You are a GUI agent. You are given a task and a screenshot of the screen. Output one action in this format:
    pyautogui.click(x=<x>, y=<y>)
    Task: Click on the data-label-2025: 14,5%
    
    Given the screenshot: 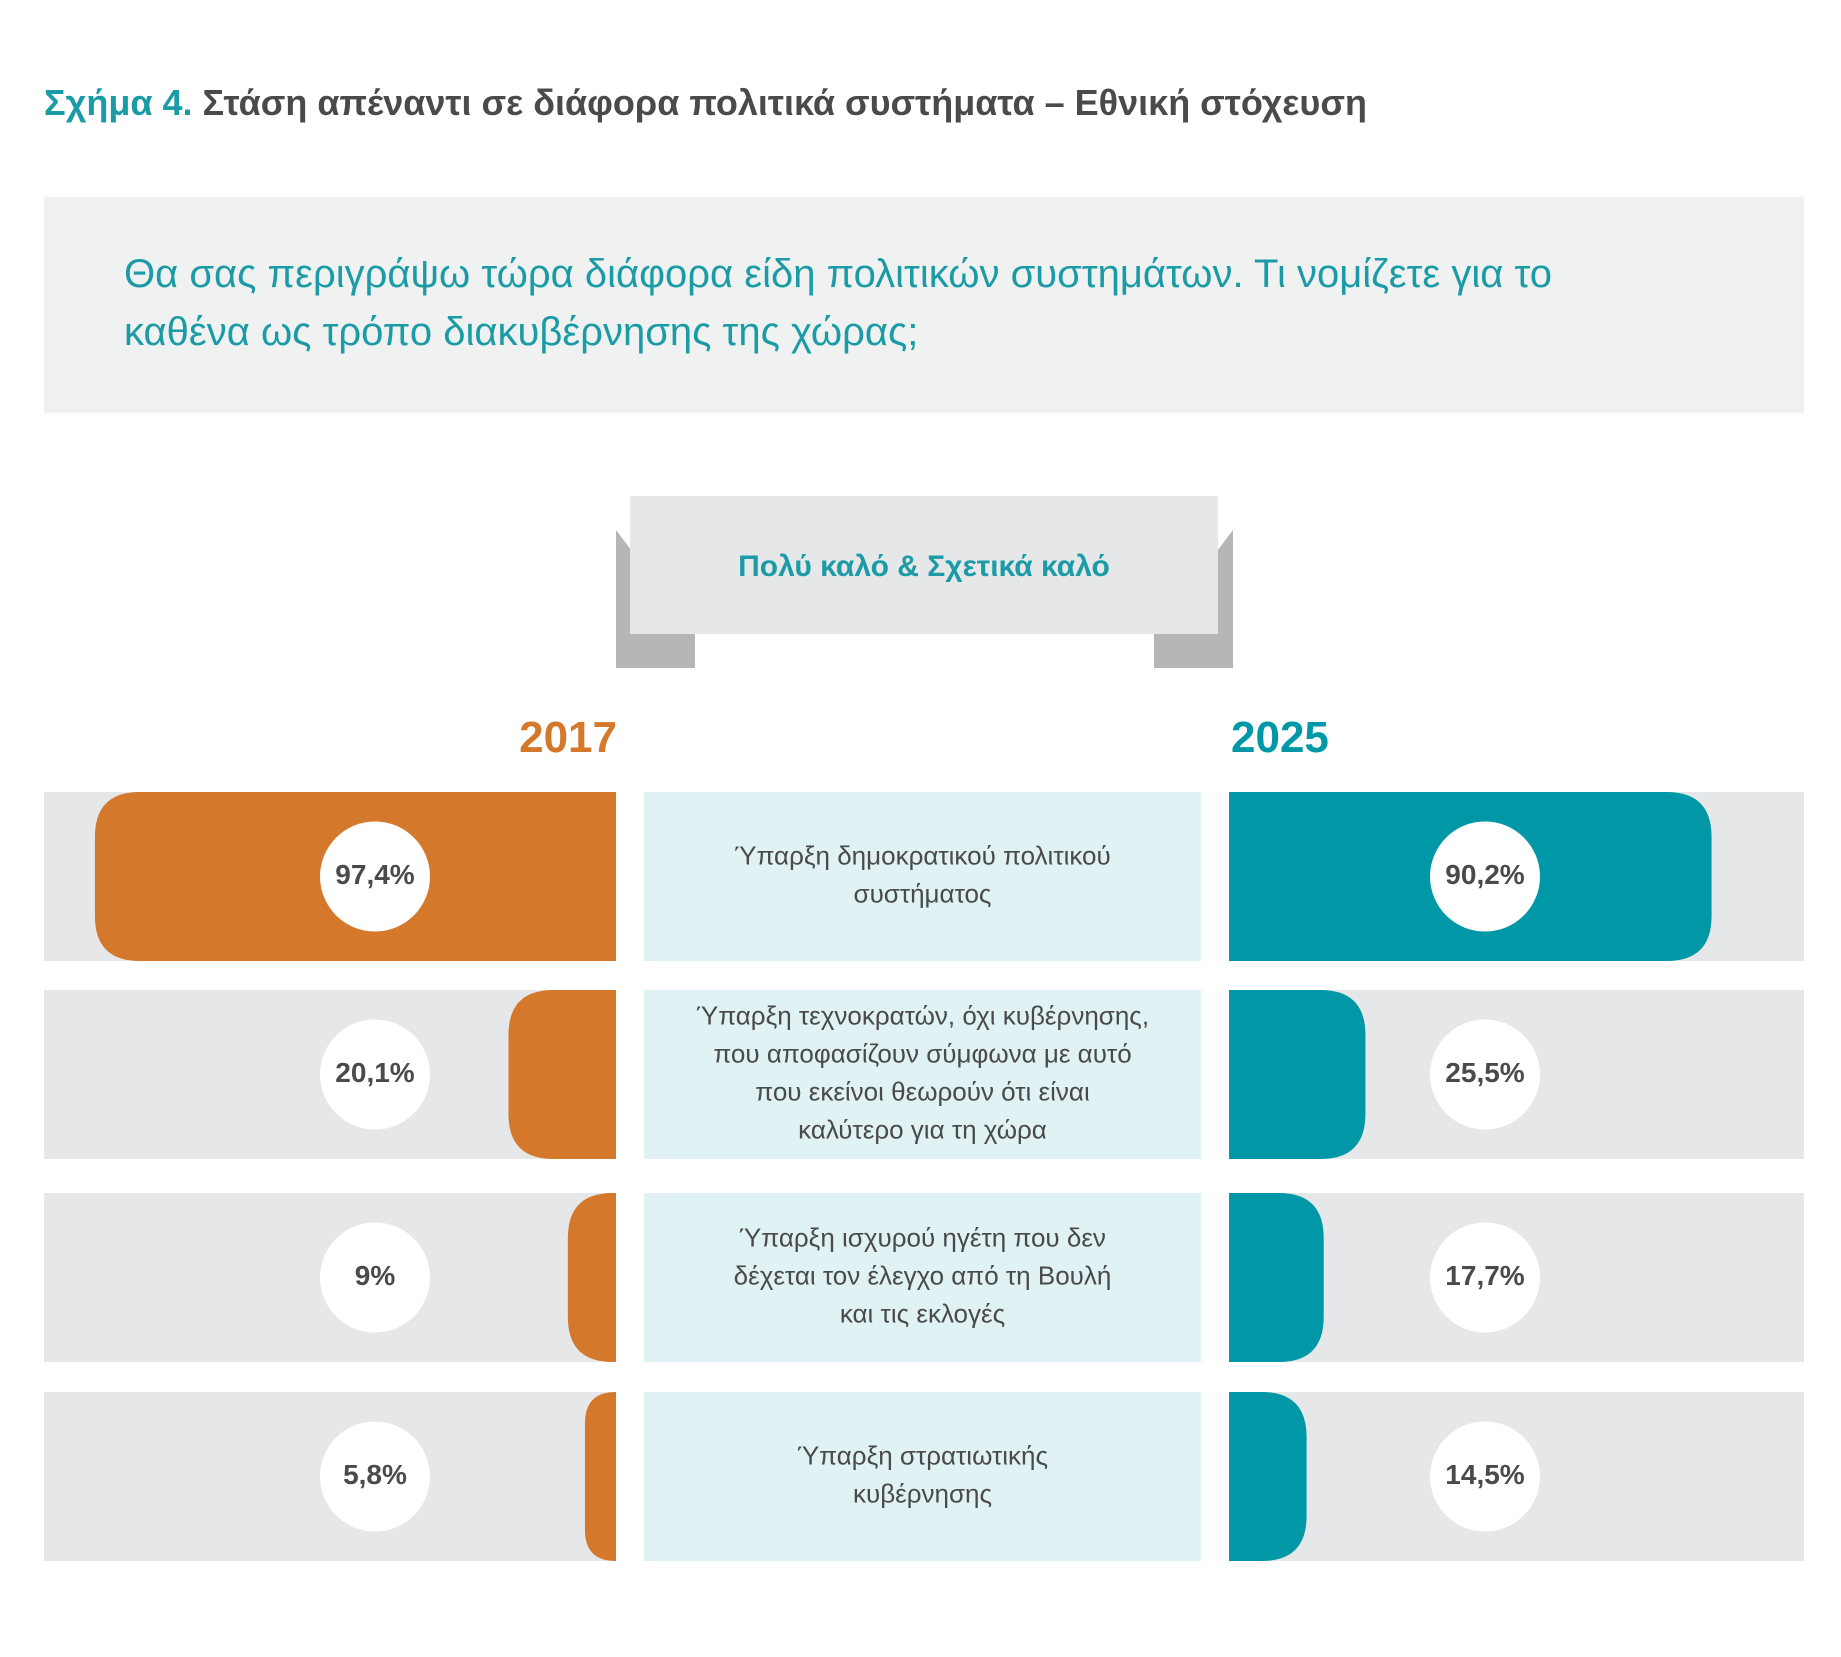 What is the action you would take?
    pyautogui.click(x=1484, y=1474)
    